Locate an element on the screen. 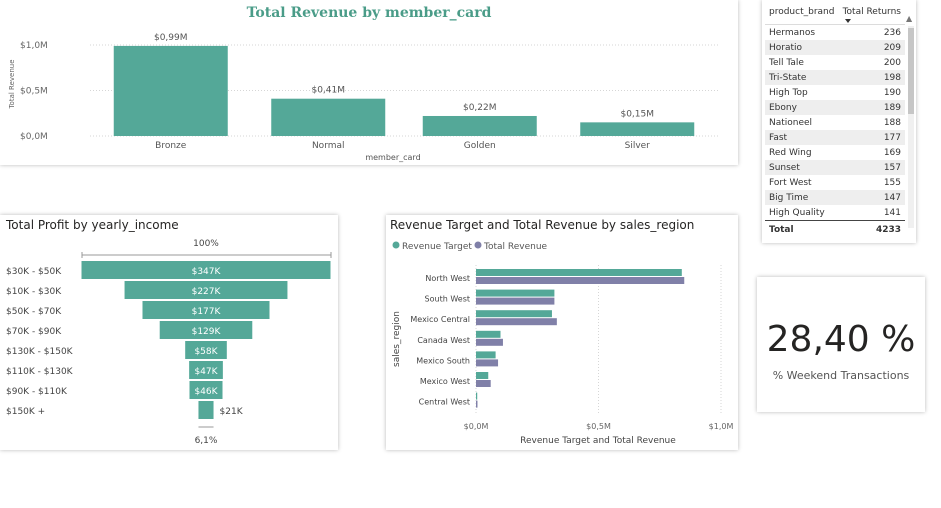 This screenshot has height=508, width=941. table-row: Nationeel 188 is located at coordinates (835, 122).